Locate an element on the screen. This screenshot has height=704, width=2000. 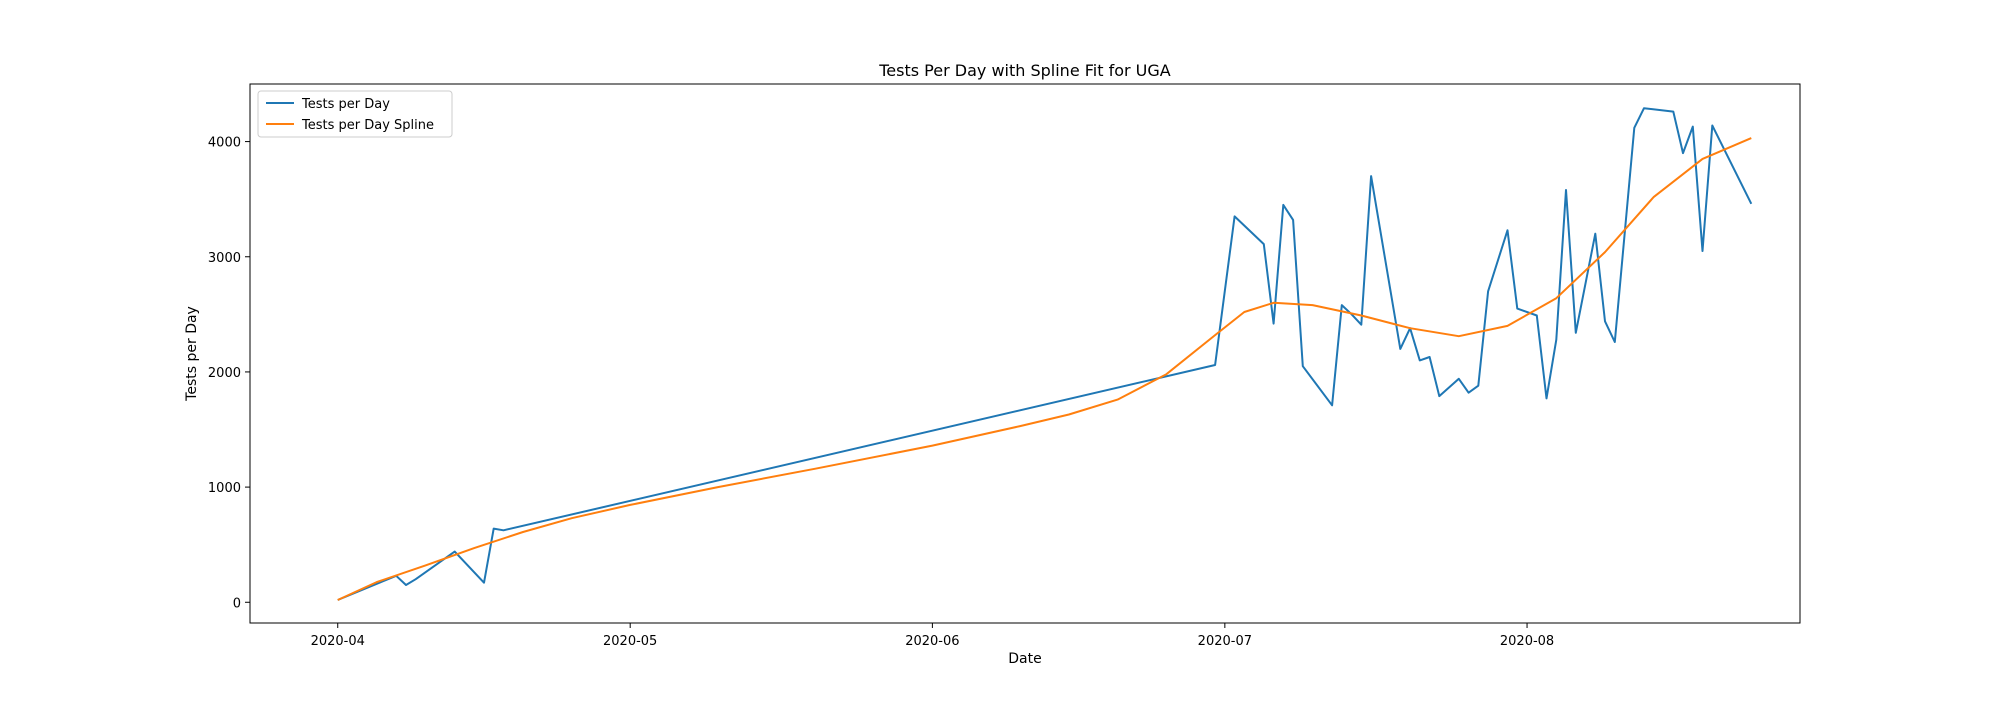
legend-label: Tests per Day is located at coordinates (345, 104).